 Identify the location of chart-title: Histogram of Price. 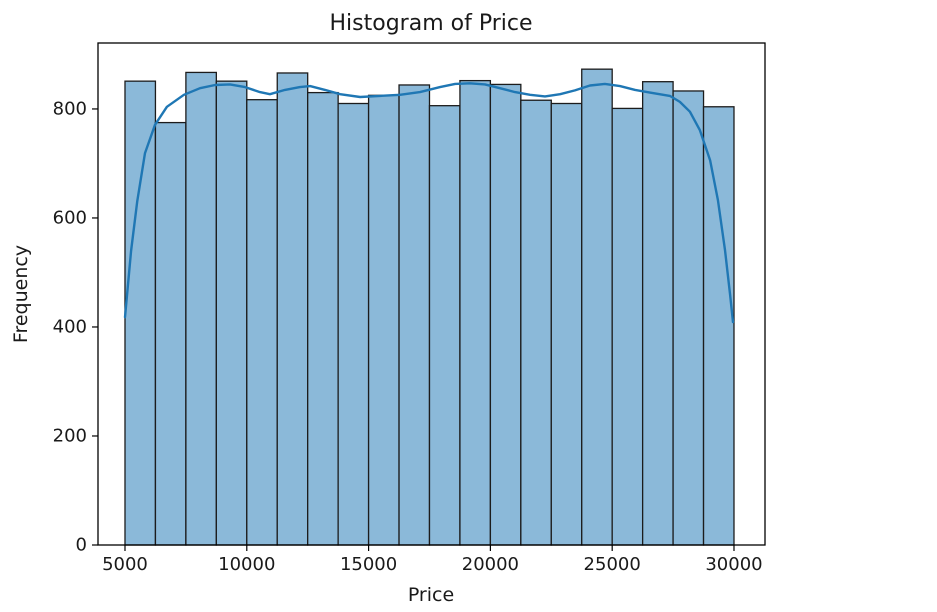
(431, 23).